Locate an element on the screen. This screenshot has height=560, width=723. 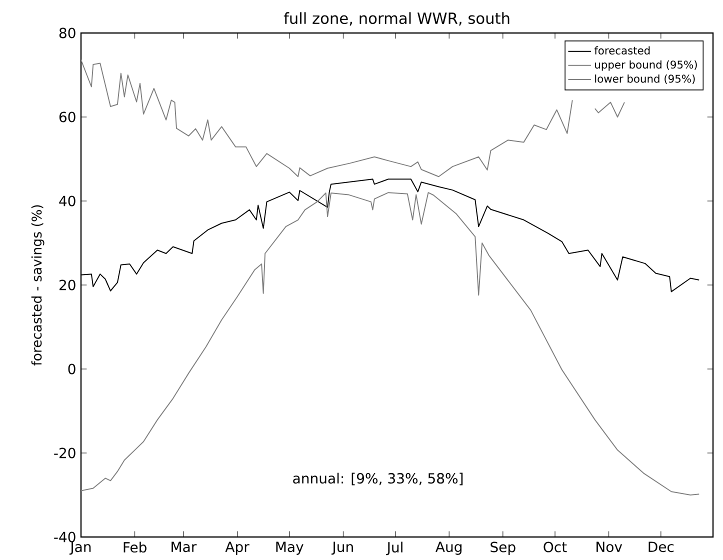
x-tick-label: Apr is located at coordinates (237, 548).